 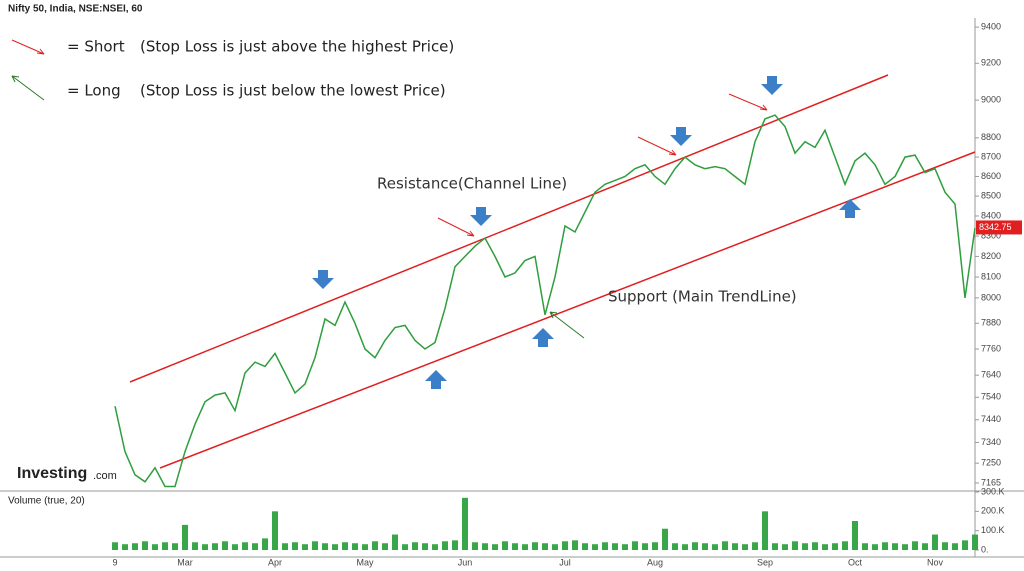 I want to click on x-tick-label: May, so click(x=365, y=562).